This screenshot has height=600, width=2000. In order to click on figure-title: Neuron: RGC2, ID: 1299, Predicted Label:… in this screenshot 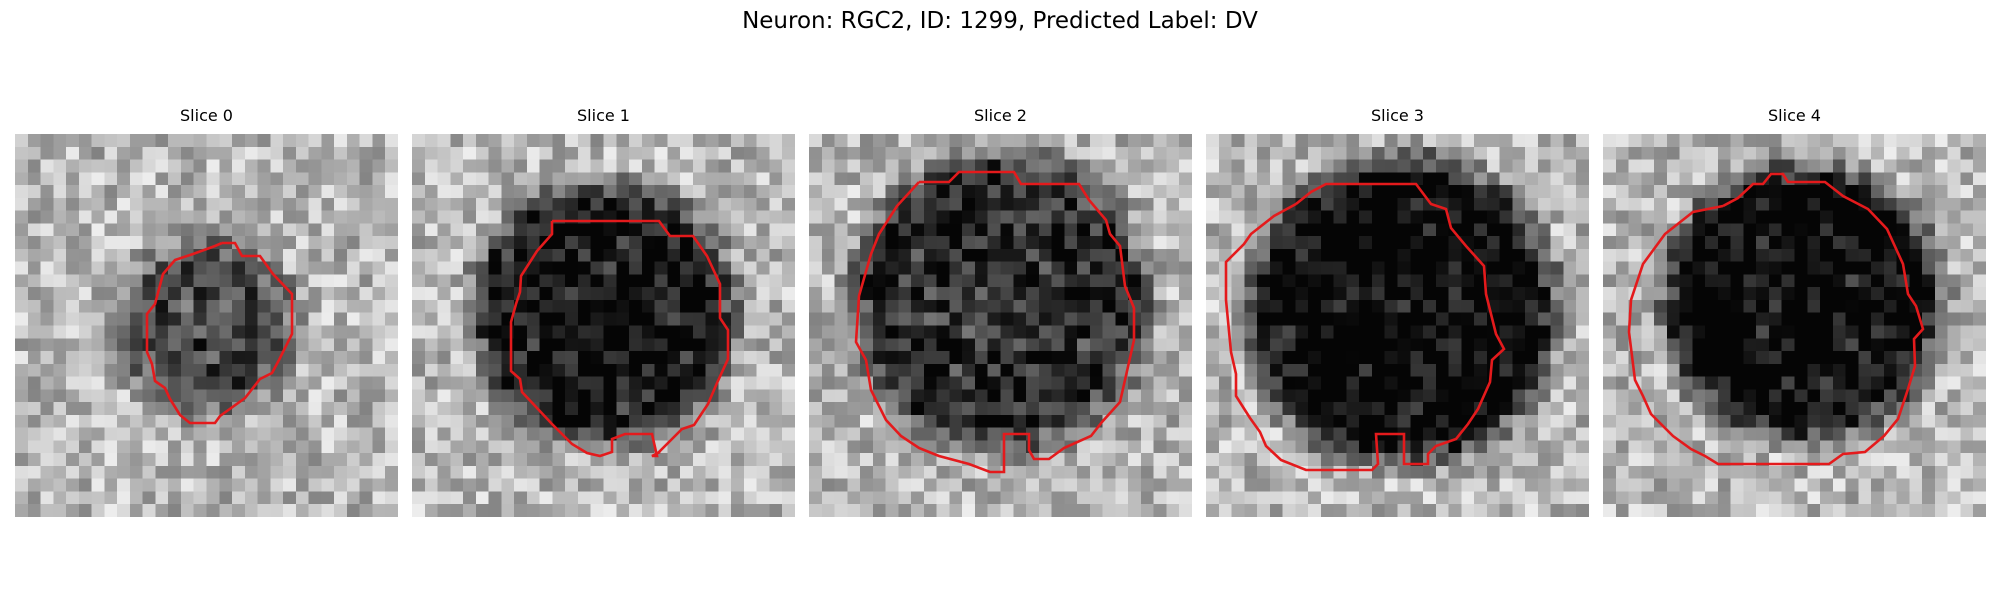, I will do `click(1000, 21)`.